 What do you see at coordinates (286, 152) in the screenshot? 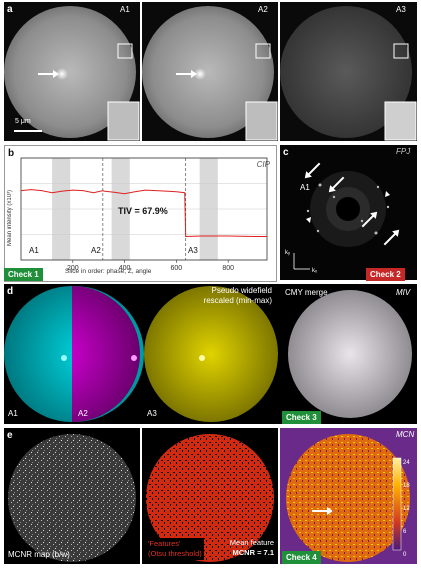
I see `panel-letter: c` at bounding box center [286, 152].